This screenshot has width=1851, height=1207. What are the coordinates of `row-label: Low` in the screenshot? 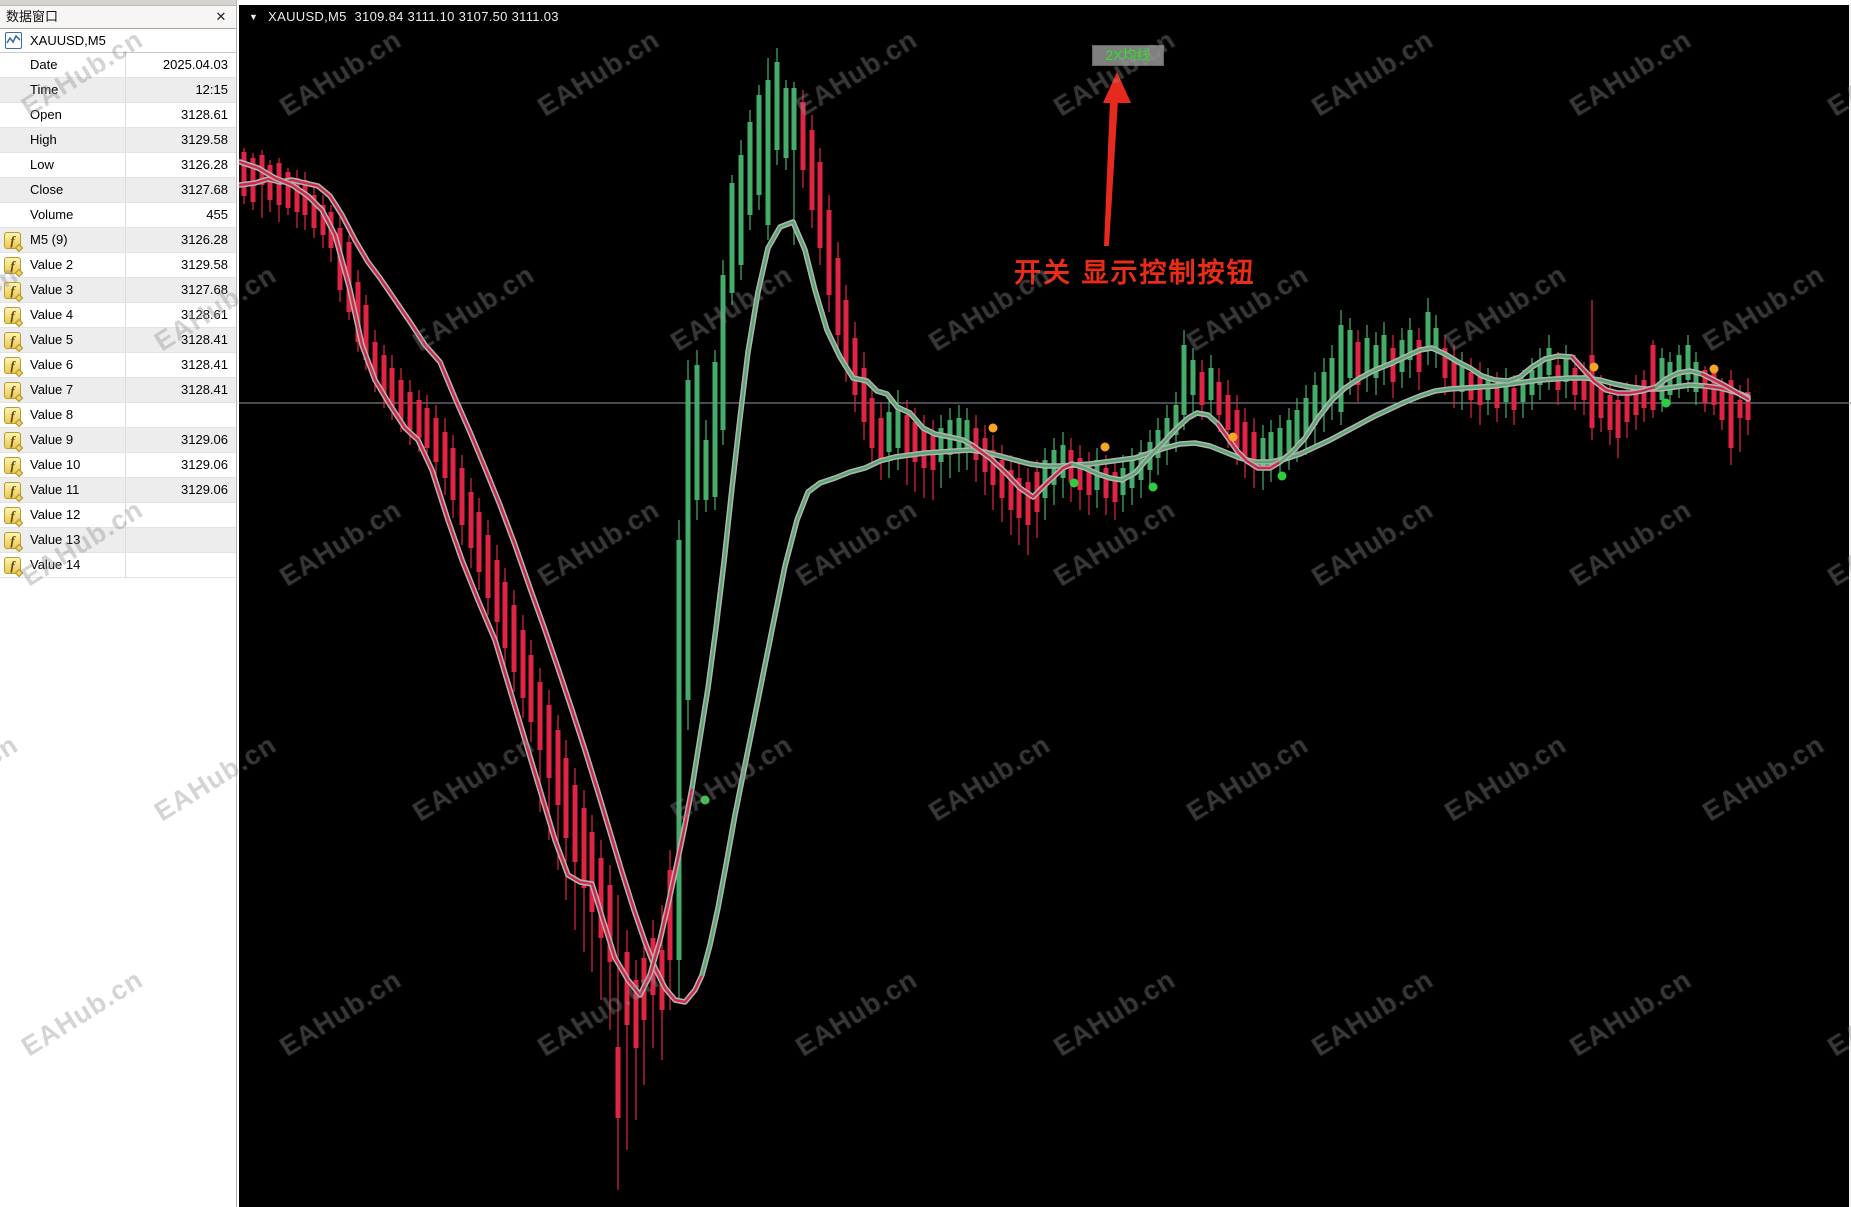 It's located at (42, 164).